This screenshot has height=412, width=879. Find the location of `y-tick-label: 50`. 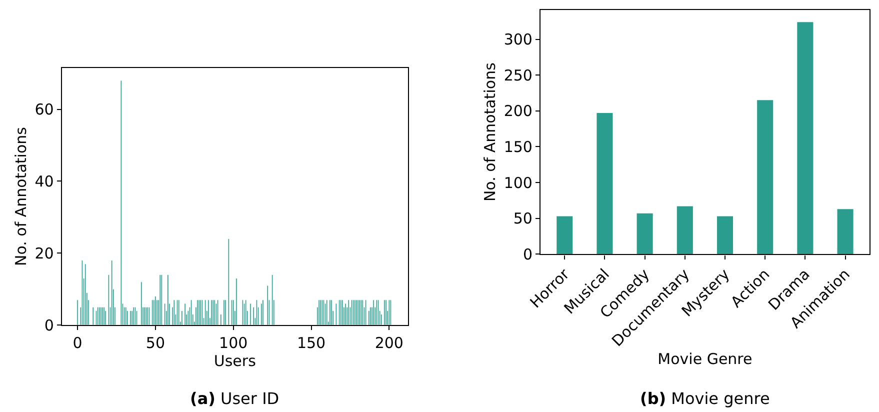

y-tick-label: 50 is located at coordinates (522, 219).